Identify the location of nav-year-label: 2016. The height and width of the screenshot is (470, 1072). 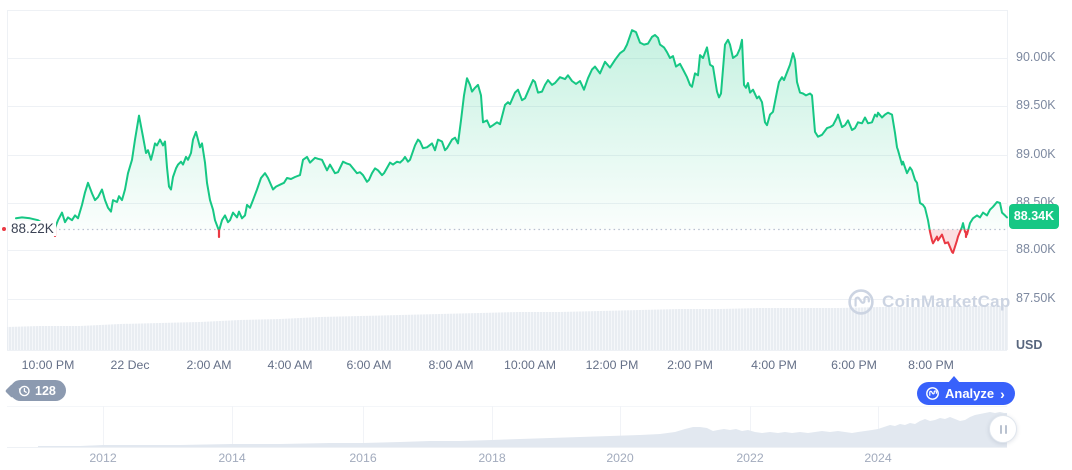
(363, 458).